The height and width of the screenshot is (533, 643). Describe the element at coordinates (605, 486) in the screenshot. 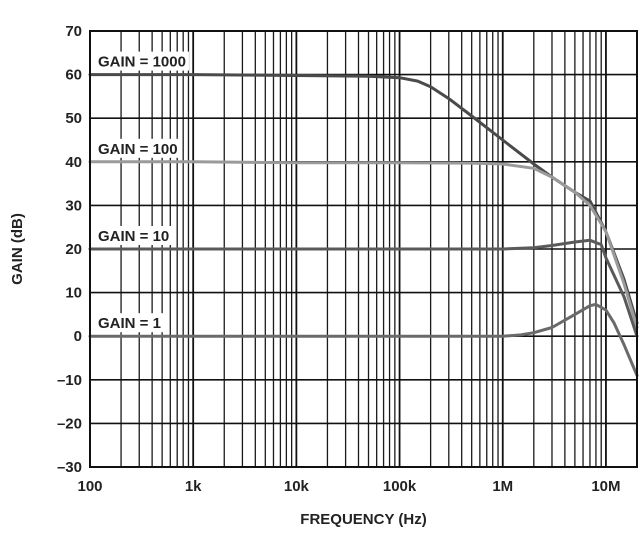

I see `x-tick-label: 10M` at that location.